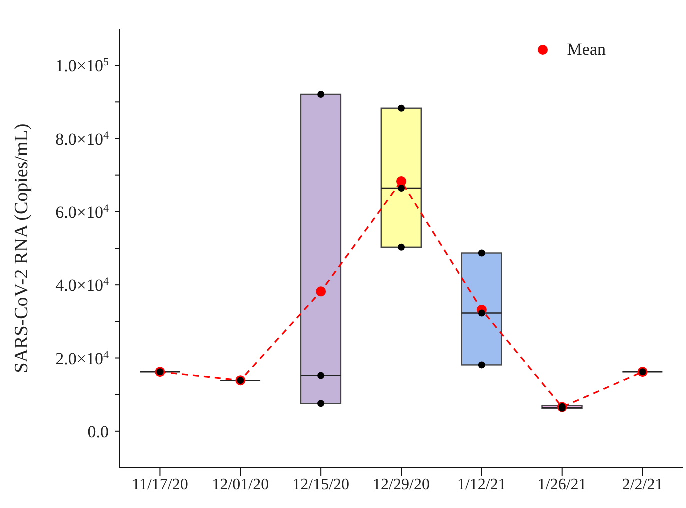 The width and height of the screenshot is (686, 508). What do you see at coordinates (160, 485) in the screenshot?
I see `x-tick-label: 11/17/20` at bounding box center [160, 485].